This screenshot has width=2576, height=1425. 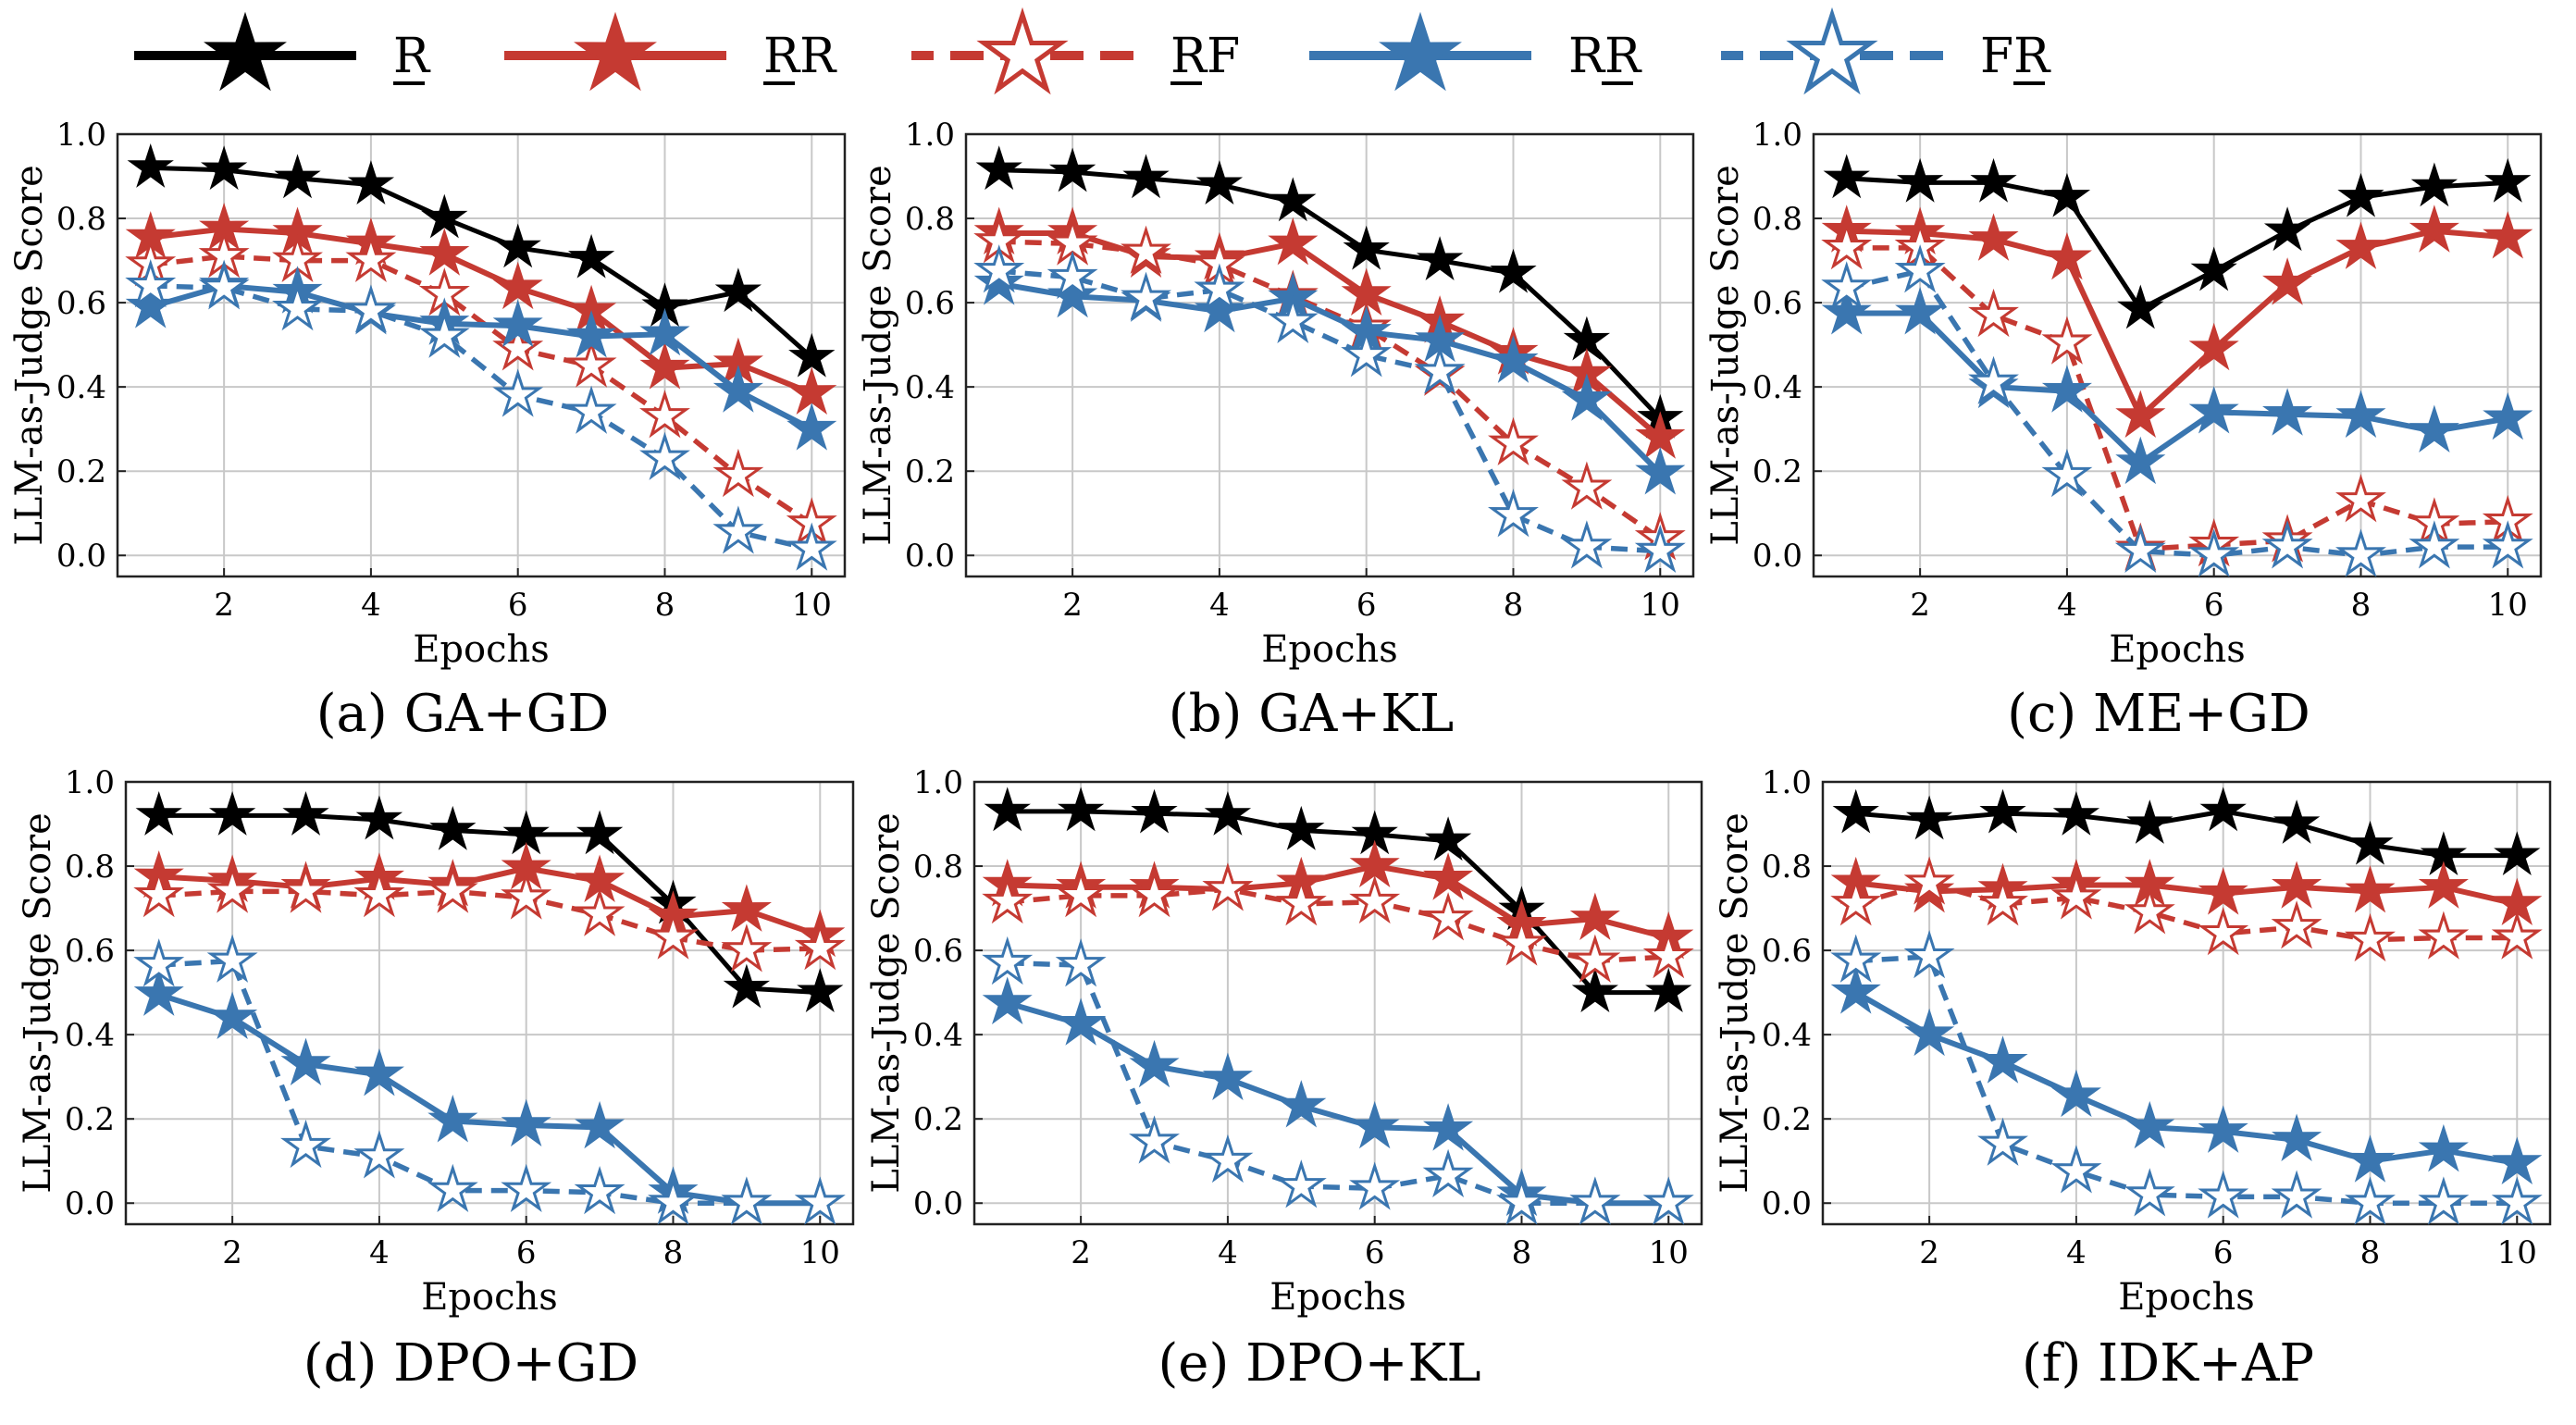 I want to click on x-axis-label: Epochs, so click(x=2186, y=1298).